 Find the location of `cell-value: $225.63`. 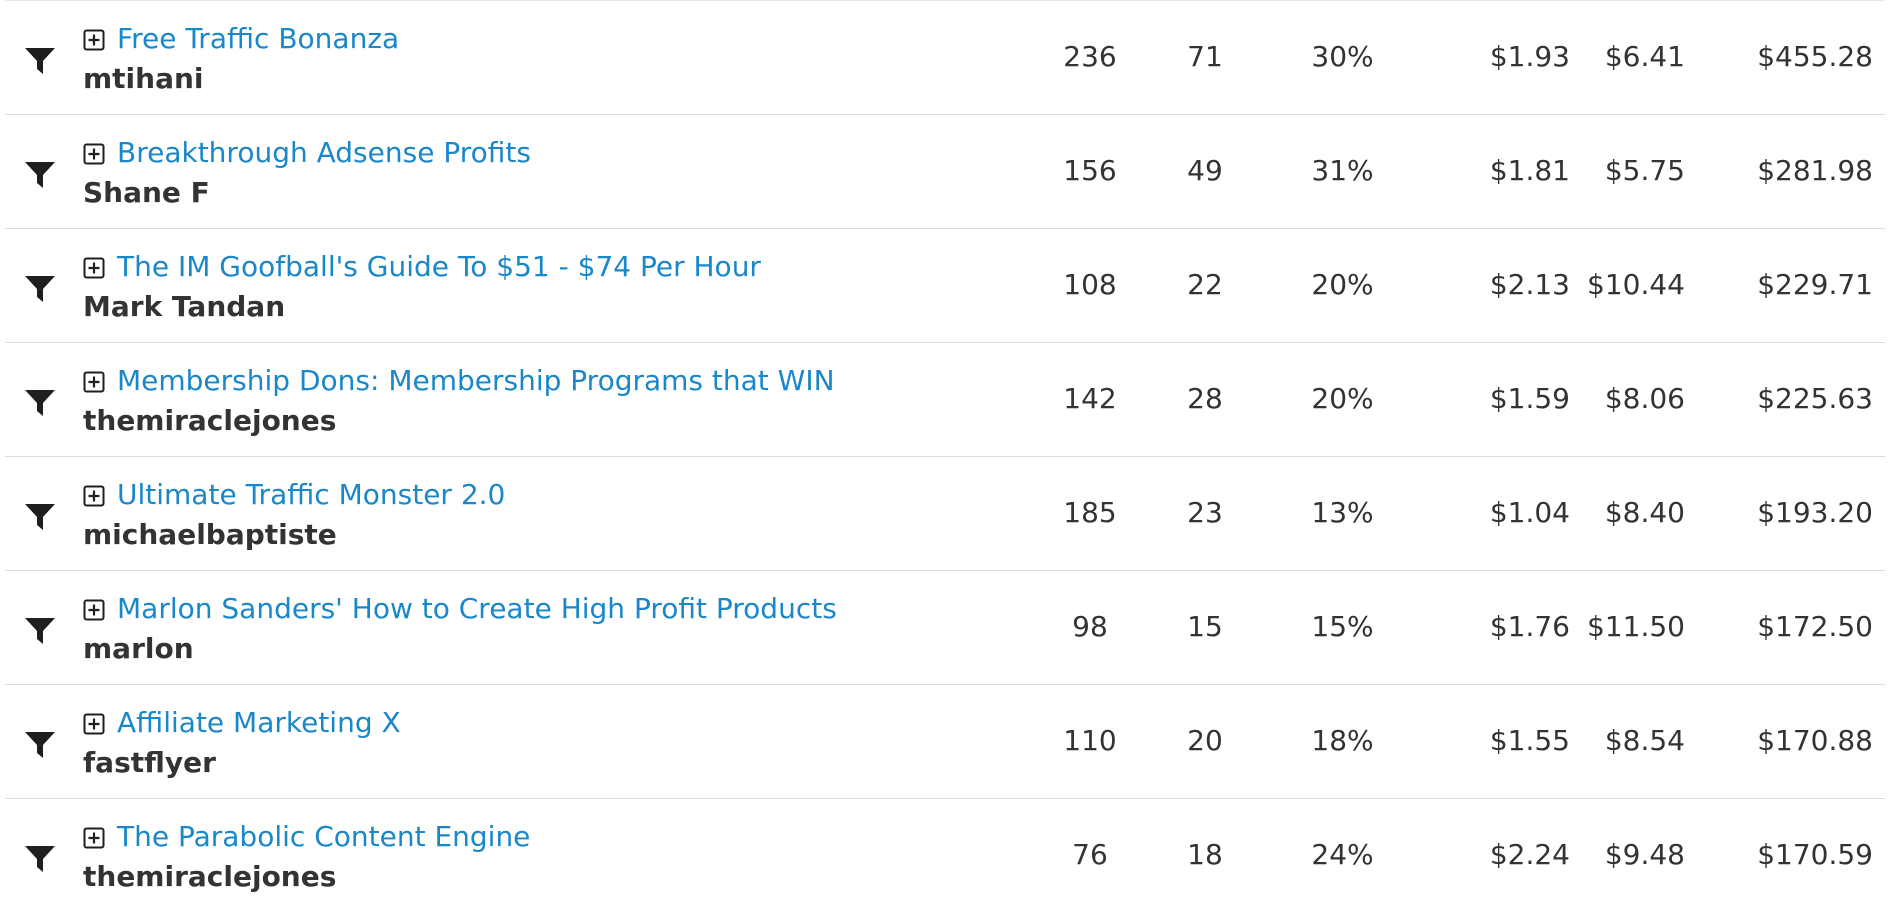

cell-value: $225.63 is located at coordinates (1815, 398).